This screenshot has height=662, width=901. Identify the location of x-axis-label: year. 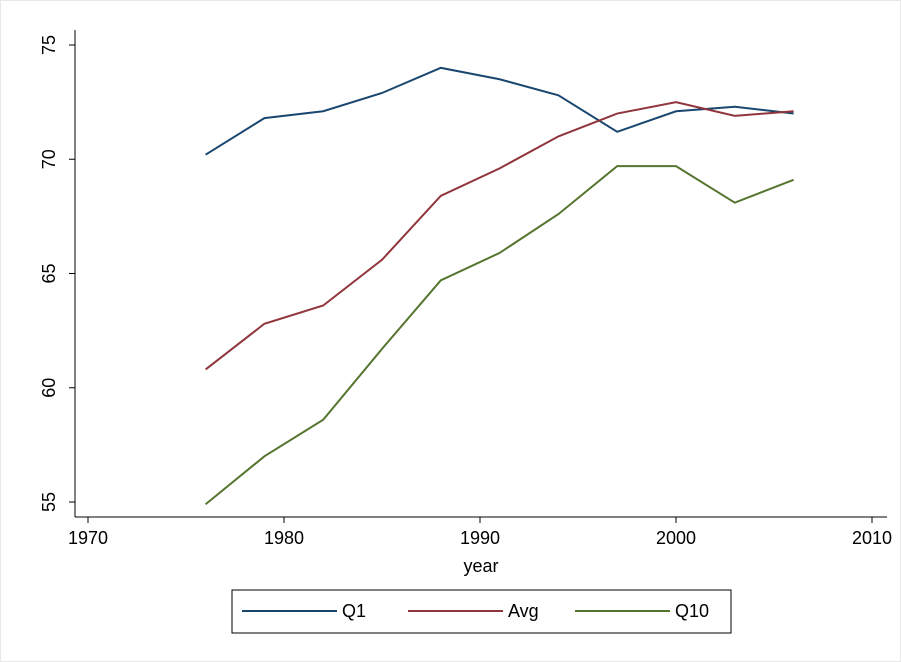
(480, 566).